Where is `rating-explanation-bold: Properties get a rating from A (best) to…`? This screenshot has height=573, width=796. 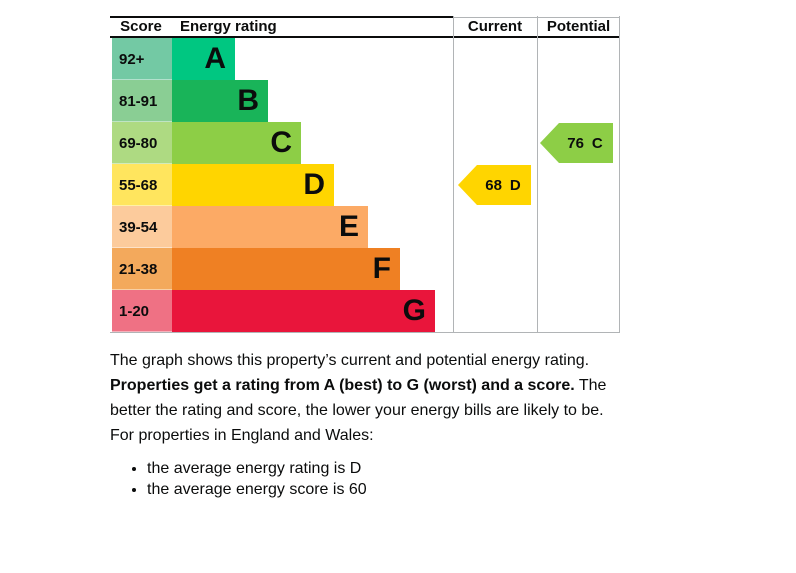
rating-explanation-bold: Properties get a rating from A (best) to… is located at coordinates (342, 385).